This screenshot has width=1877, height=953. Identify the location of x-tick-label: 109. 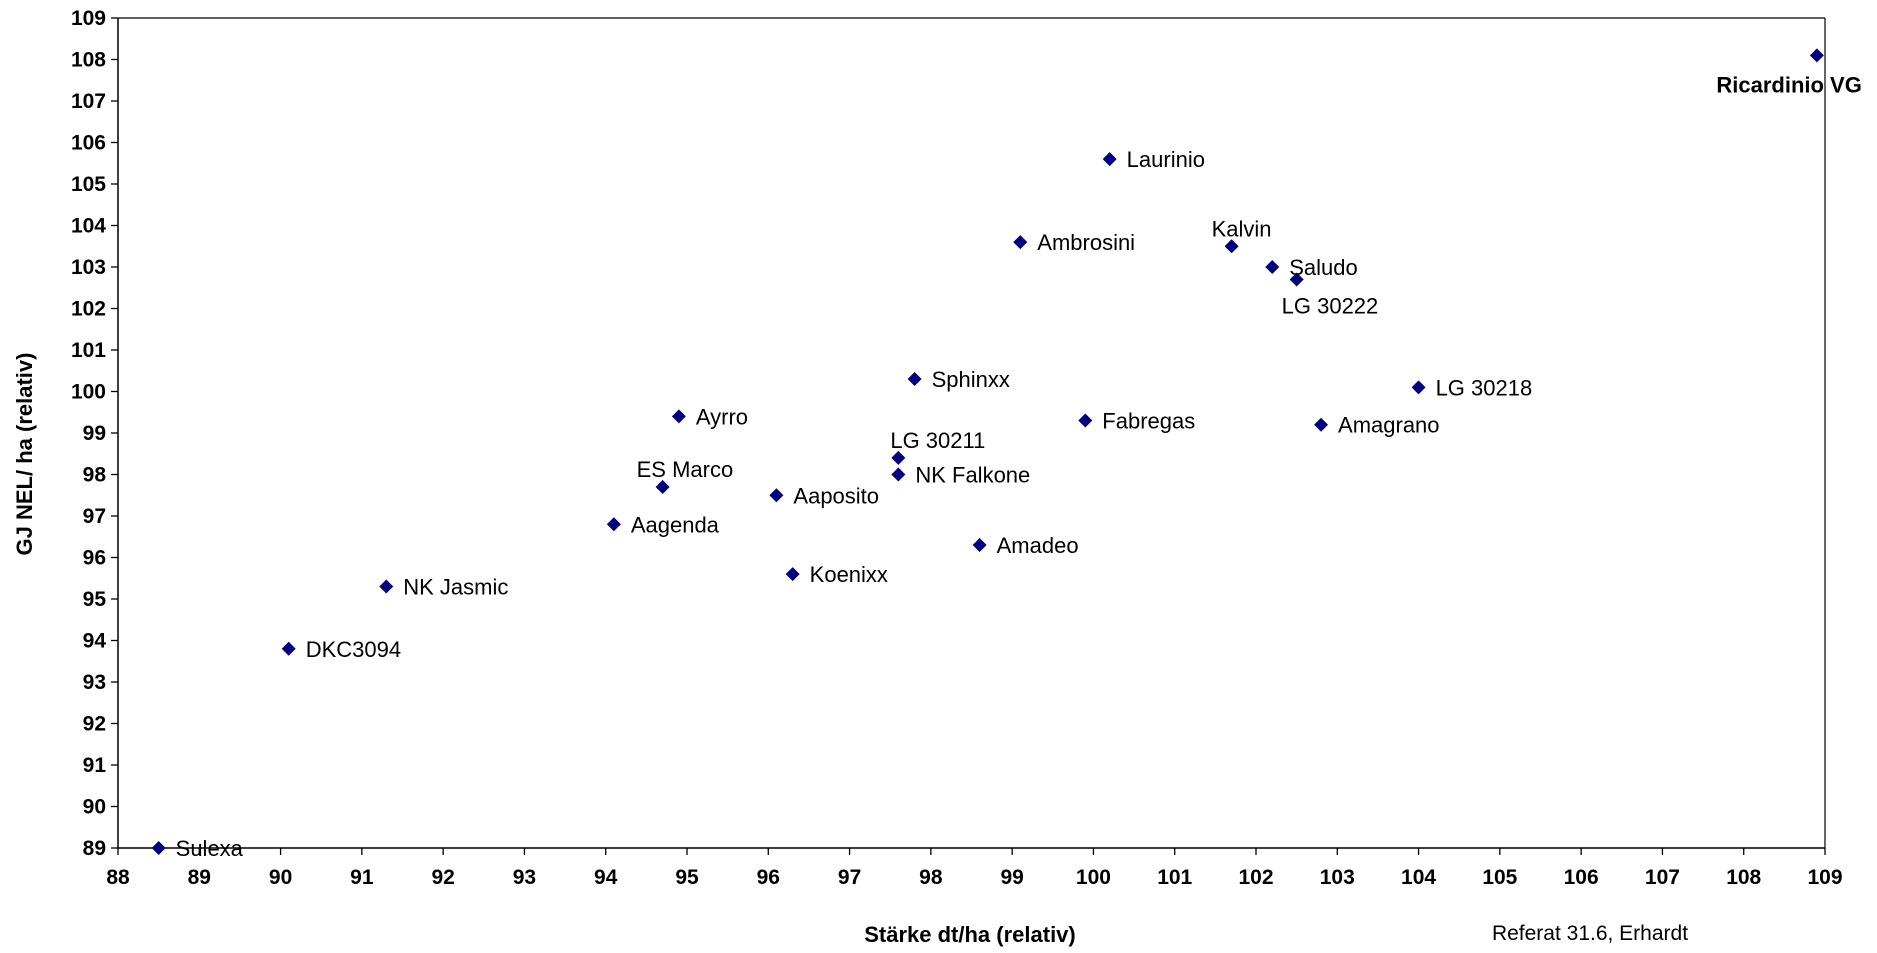
(1824, 877).